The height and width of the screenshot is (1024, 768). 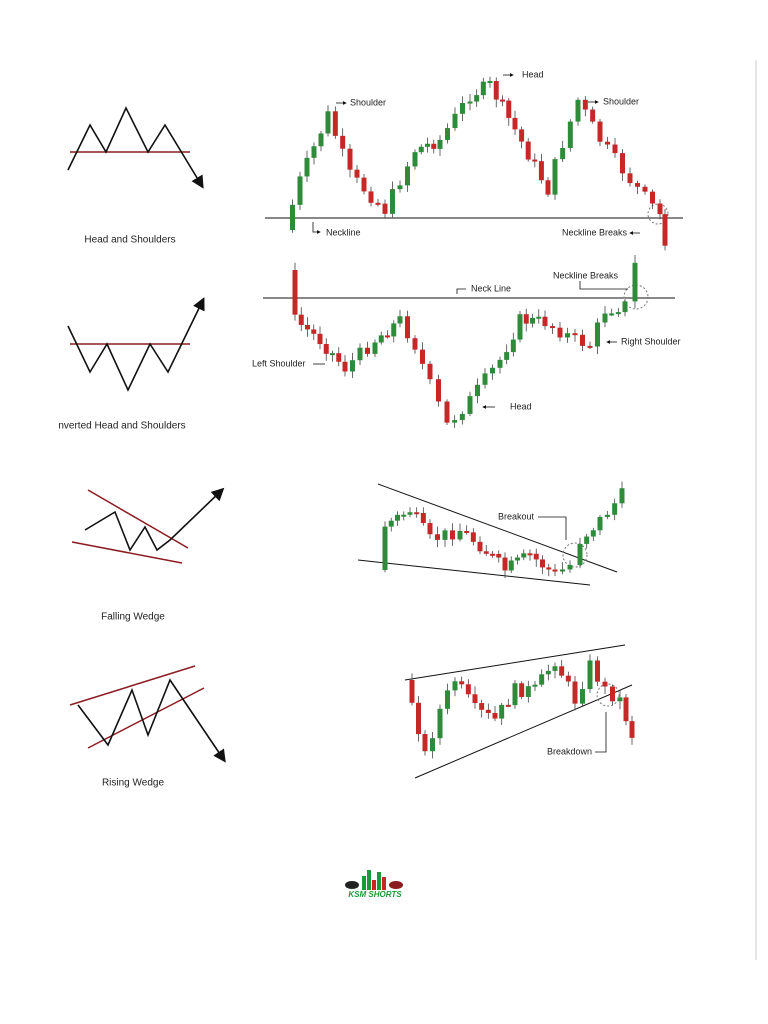 What do you see at coordinates (375, 894) in the screenshot?
I see `logo-text: KSM SHORTS` at bounding box center [375, 894].